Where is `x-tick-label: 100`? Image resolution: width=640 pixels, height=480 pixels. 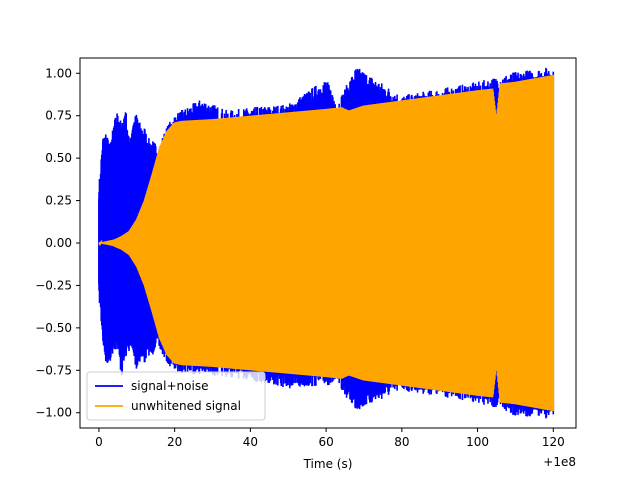 x-tick-label: 100 is located at coordinates (477, 442).